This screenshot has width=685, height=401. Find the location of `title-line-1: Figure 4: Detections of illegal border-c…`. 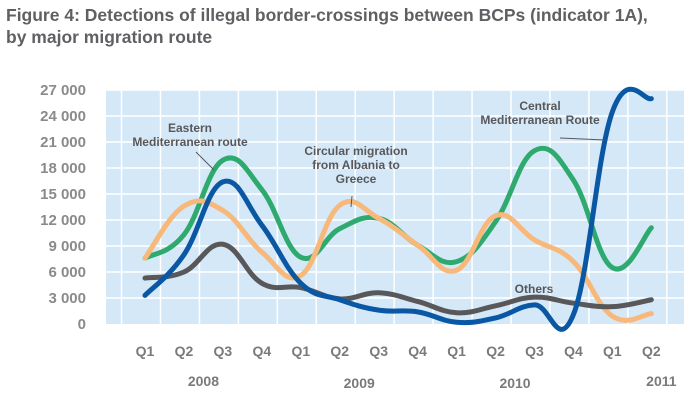

title-line-1: Figure 4: Detections of illegal border-c… is located at coordinates (327, 15).